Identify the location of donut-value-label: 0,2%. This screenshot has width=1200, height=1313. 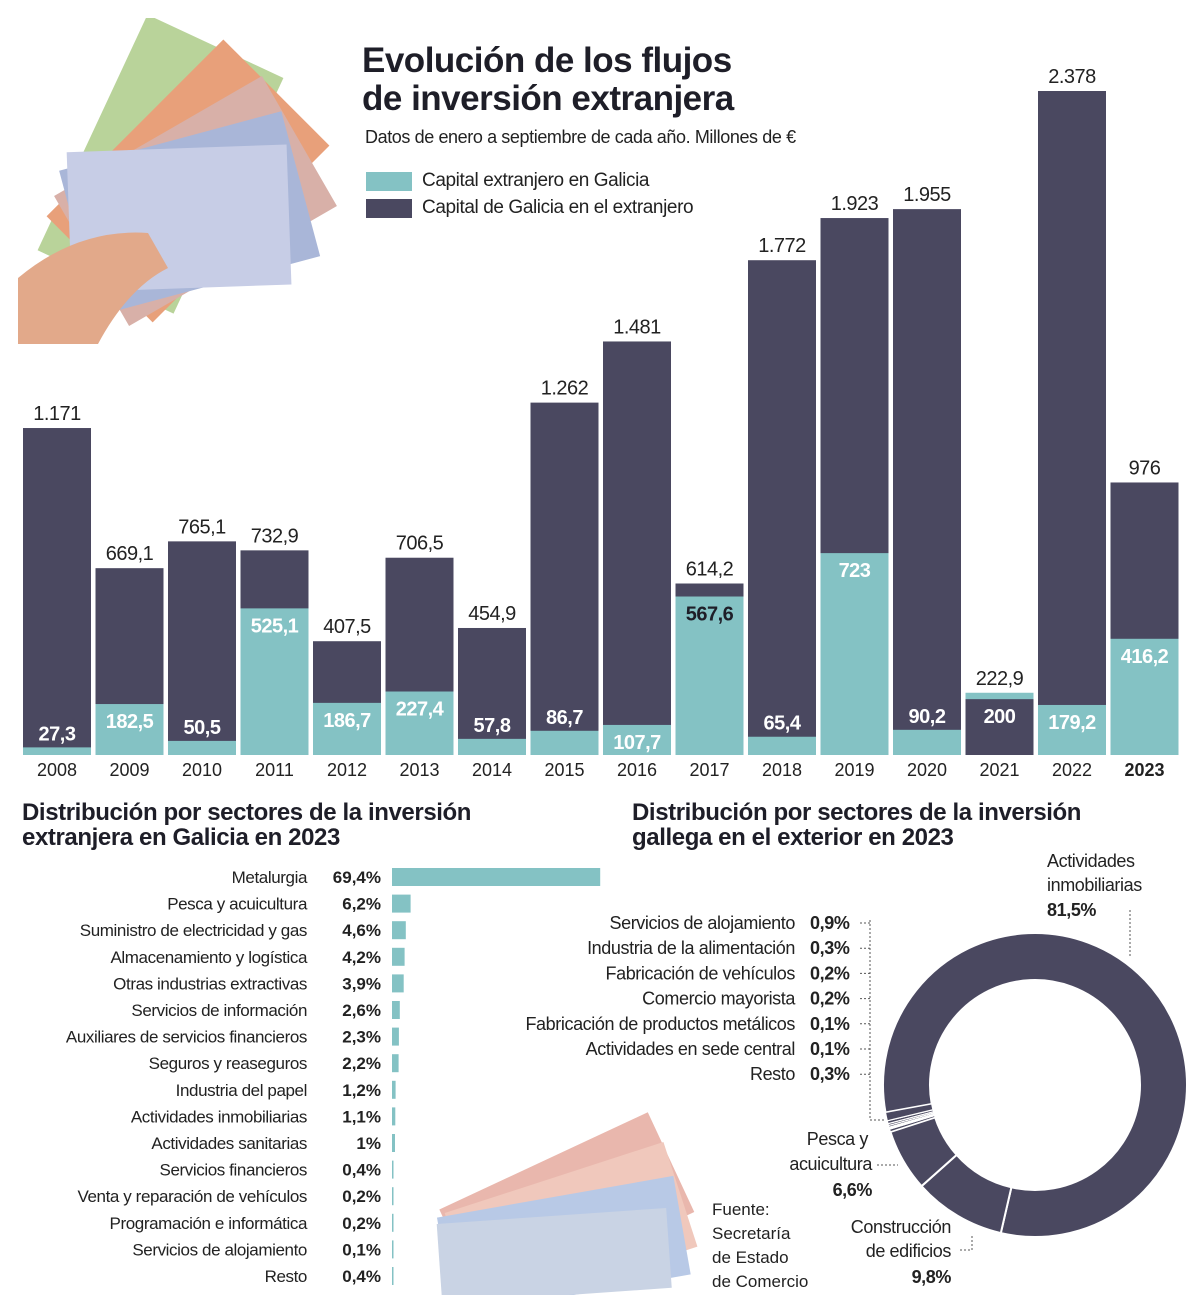
(830, 973).